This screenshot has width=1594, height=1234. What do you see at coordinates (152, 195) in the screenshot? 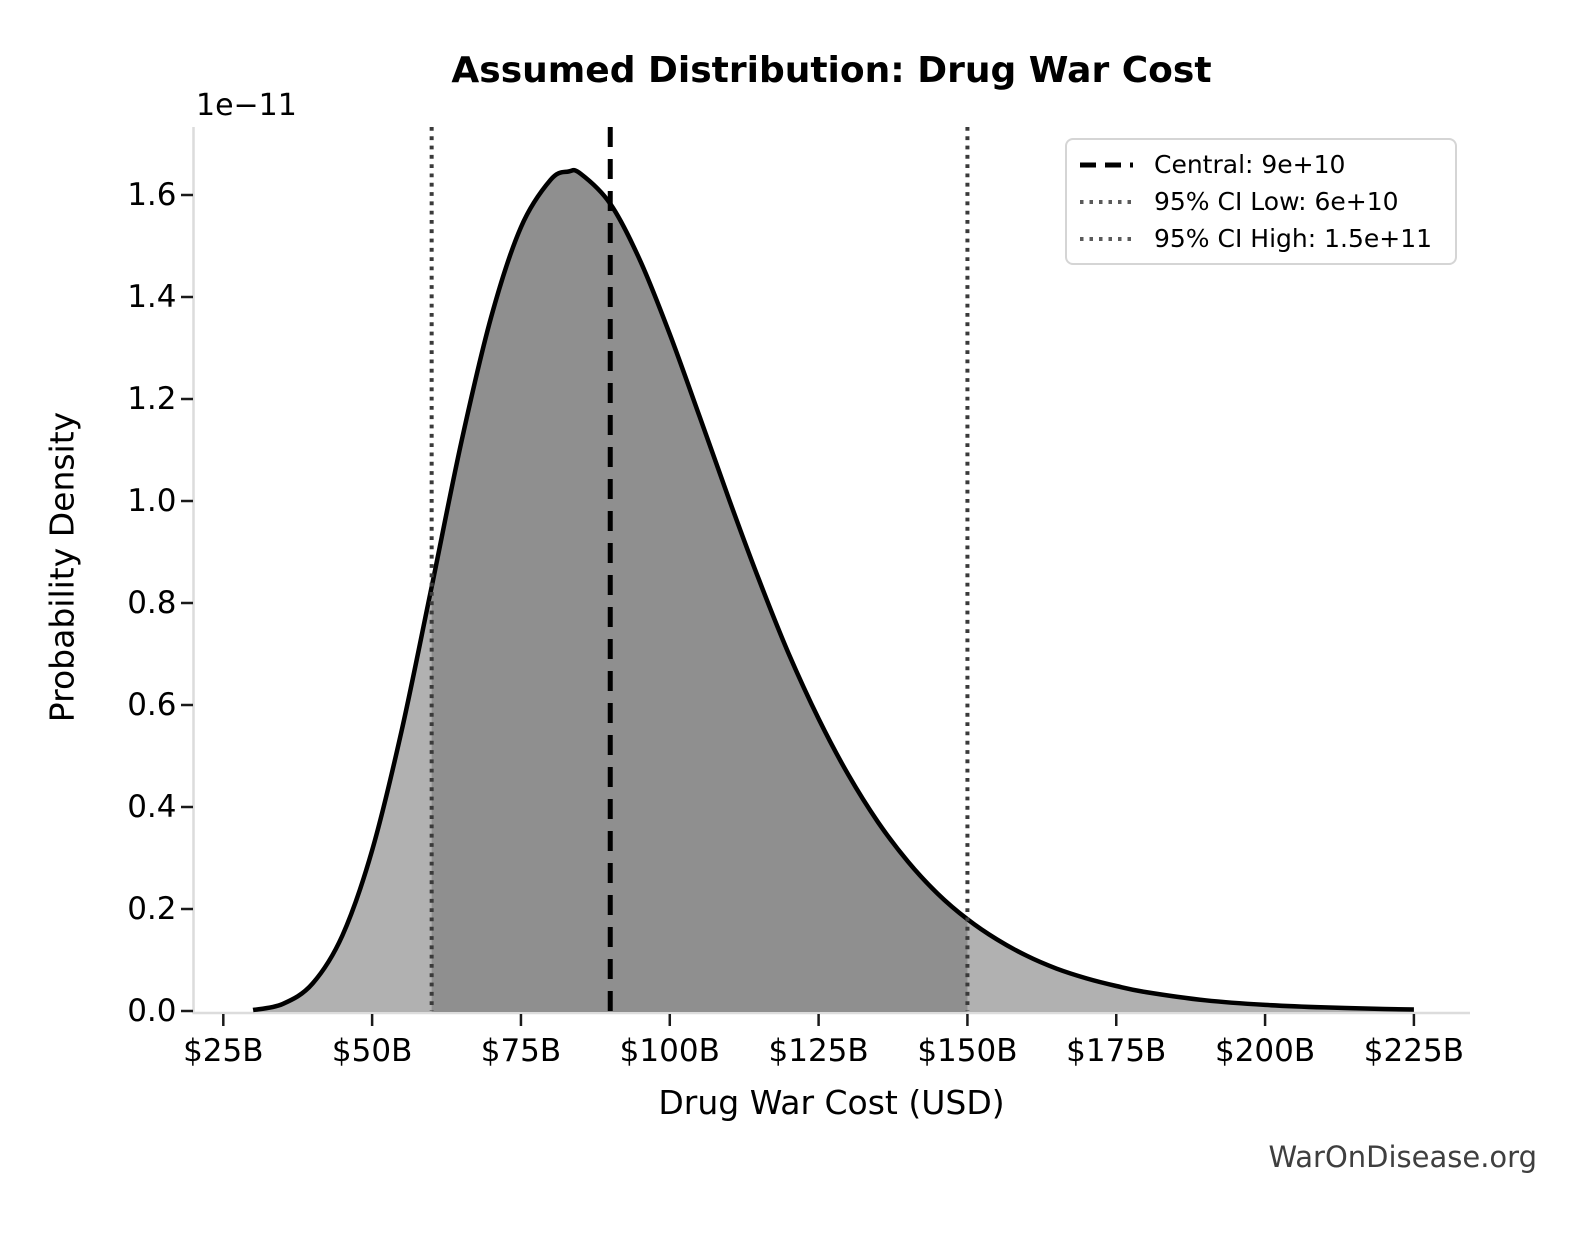
I see `y-tick-label: 1.6` at bounding box center [152, 195].